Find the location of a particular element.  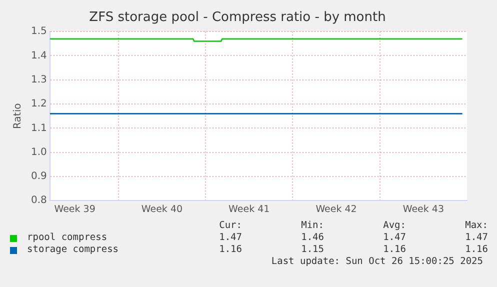

legend-label: rpool compress is located at coordinates (67, 238).